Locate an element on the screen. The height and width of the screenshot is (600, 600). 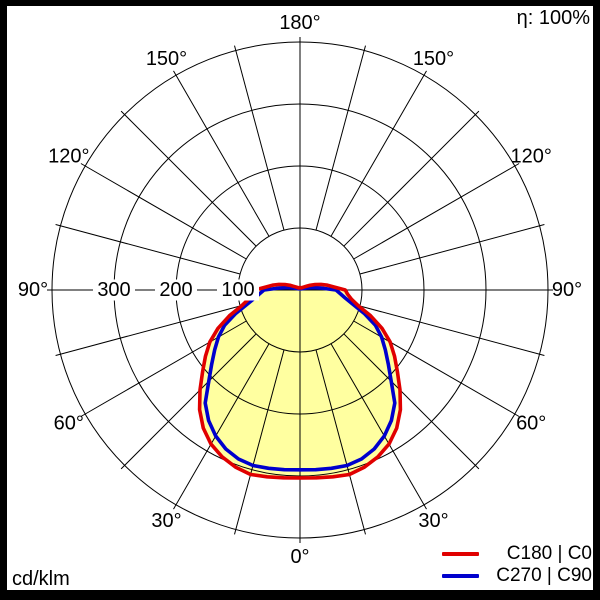
unit-label: cd/klm is located at coordinates (41, 579).